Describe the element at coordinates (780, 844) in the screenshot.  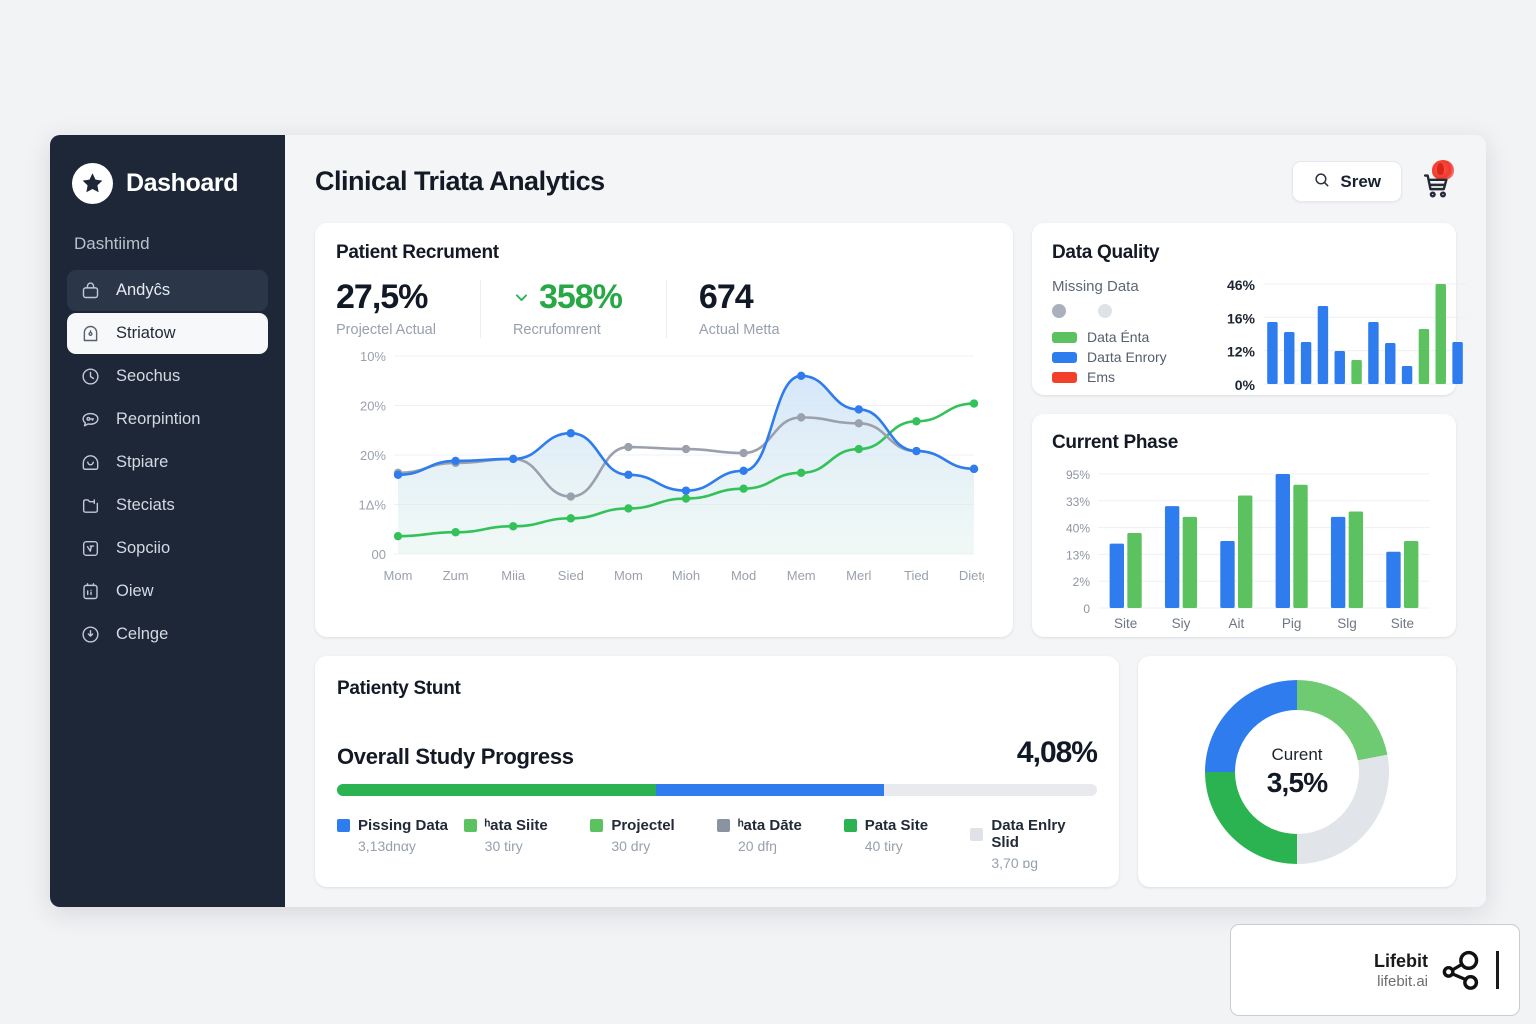
I see `legend-item: ʰata Dāte 20 dfŋ` at that location.